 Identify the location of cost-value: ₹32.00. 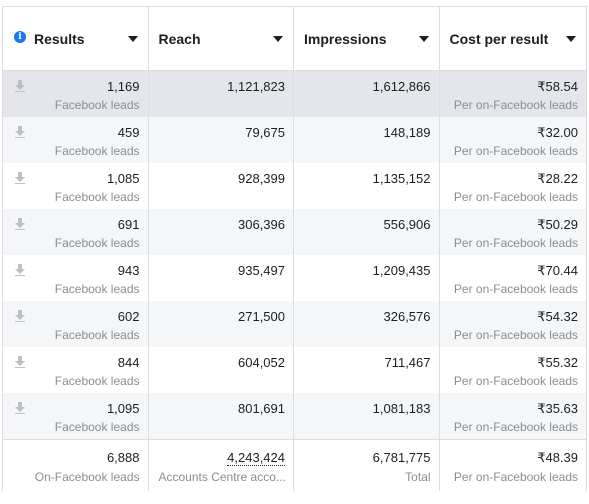
(557, 132).